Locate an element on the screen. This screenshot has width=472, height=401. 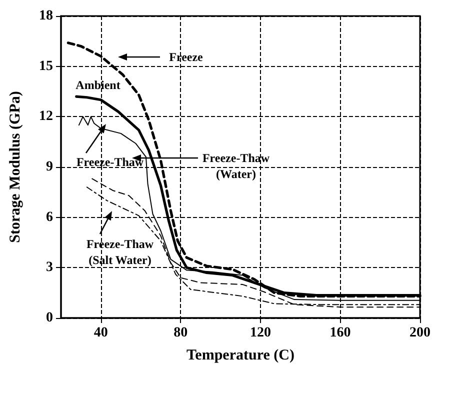
x-tick-label: 200 is located at coordinates (420, 333).